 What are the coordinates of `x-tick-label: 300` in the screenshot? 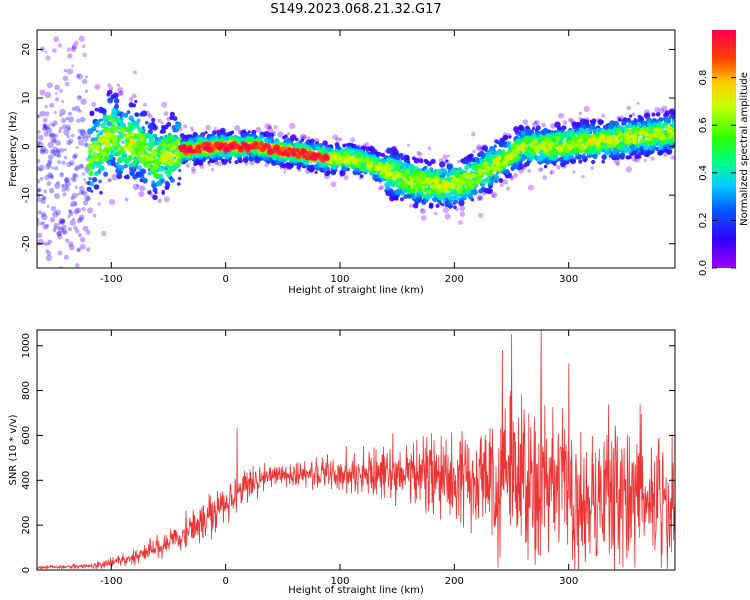 It's located at (568, 581).